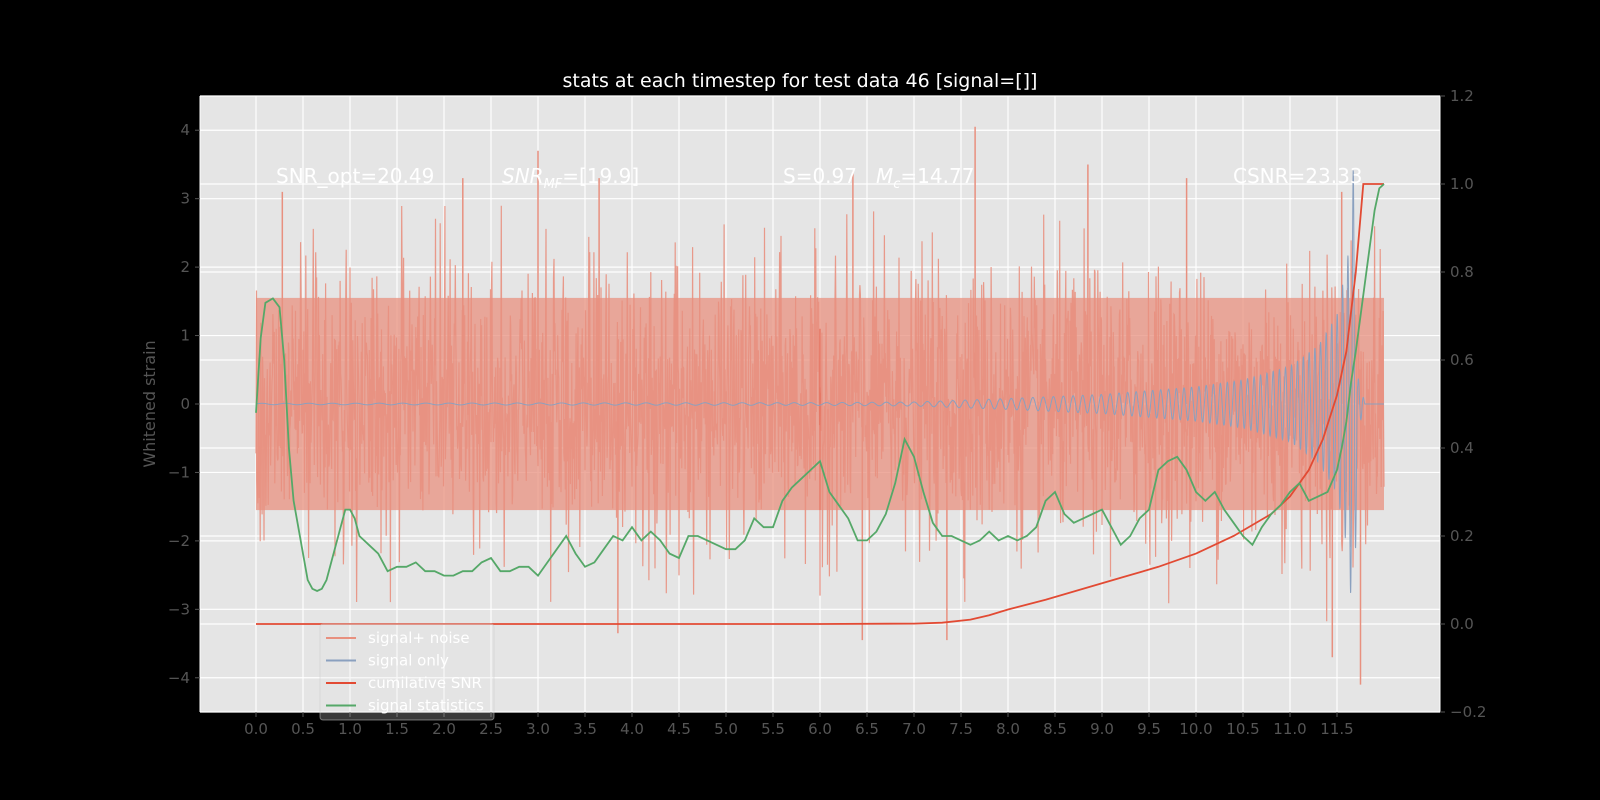  I want to click on x-tick-label-19: 9.5, so click(1149, 729).